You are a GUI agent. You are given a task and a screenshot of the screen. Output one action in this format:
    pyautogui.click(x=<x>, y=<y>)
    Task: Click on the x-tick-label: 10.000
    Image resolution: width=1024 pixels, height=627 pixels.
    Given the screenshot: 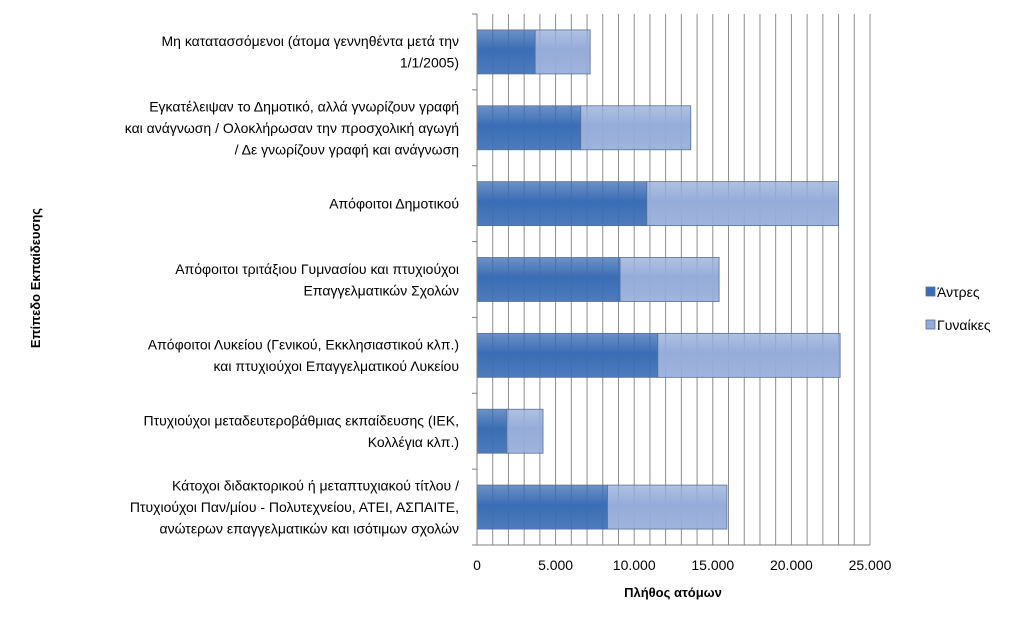 What is the action you would take?
    pyautogui.click(x=634, y=565)
    